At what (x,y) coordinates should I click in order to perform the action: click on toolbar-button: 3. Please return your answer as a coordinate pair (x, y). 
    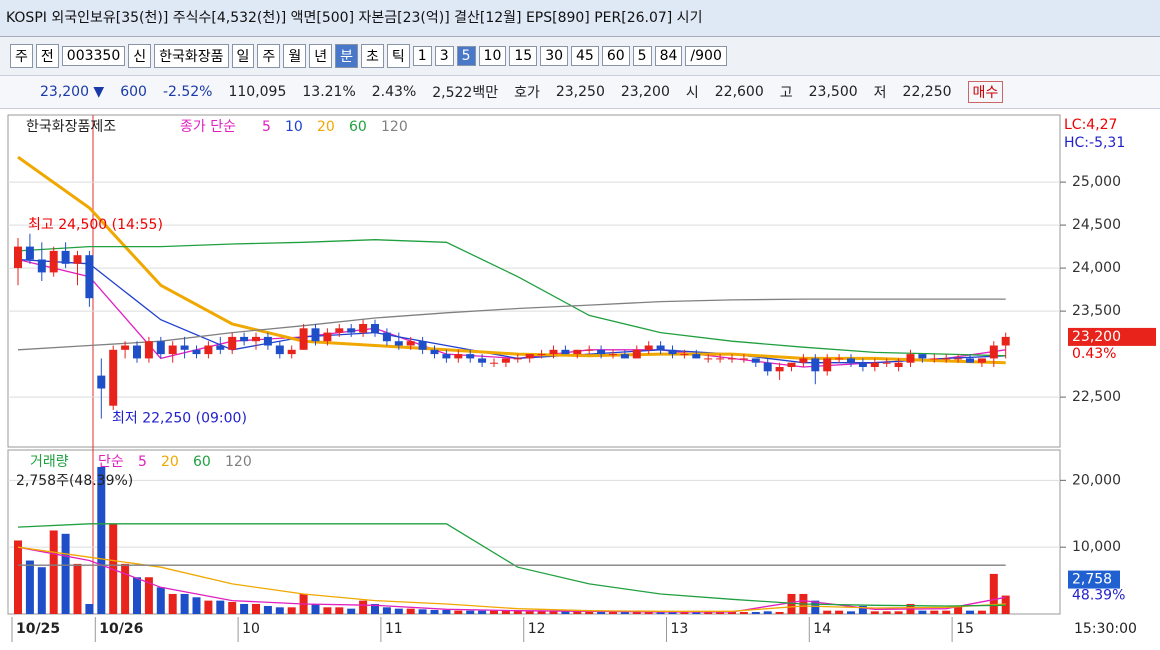
    Looking at the image, I should click on (444, 56).